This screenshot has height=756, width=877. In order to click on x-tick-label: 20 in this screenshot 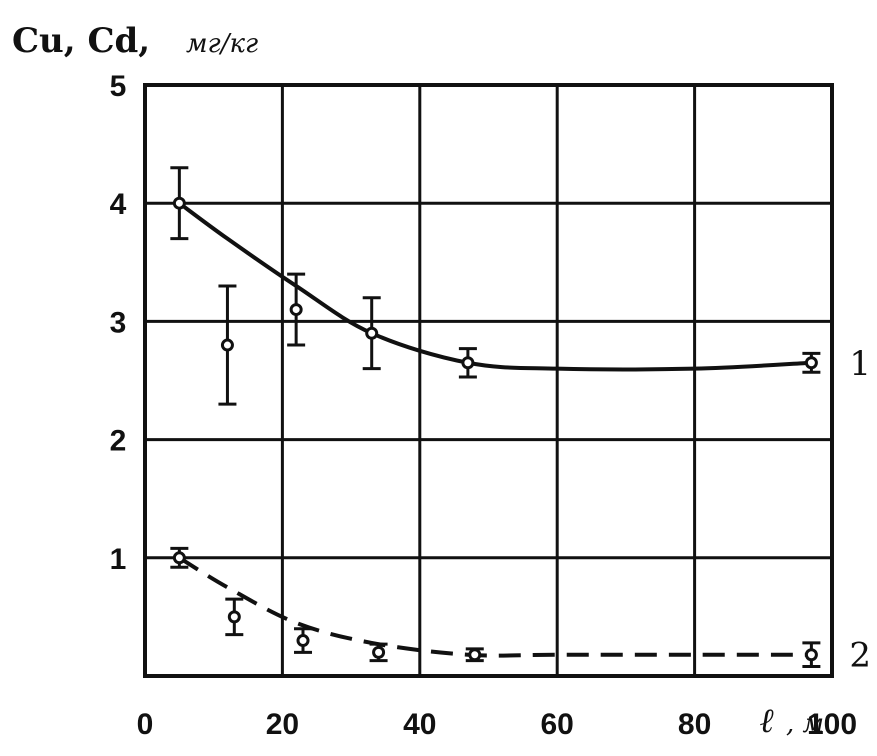, I will do `click(282, 724)`.